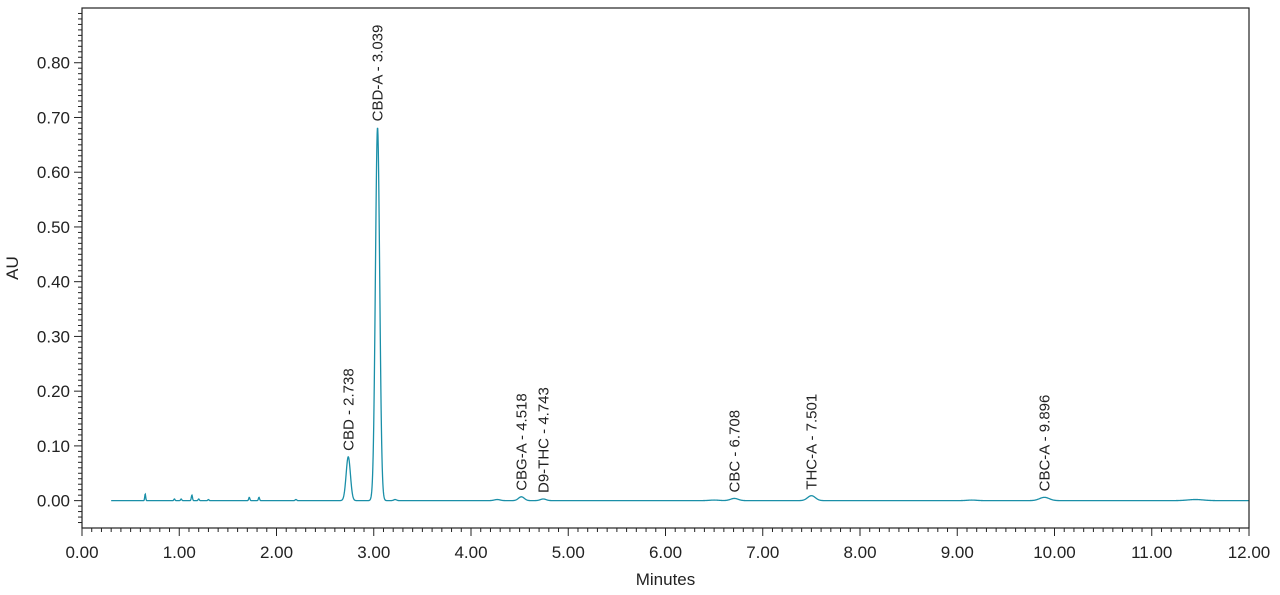  Describe the element at coordinates (53, 63) in the screenshot. I see `y-tick-label: 0.80` at that location.